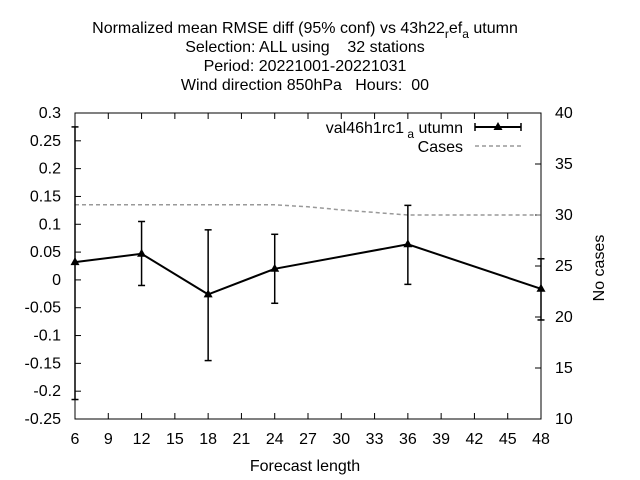  Describe the element at coordinates (564, 113) in the screenshot. I see `y2-tick-label: 40` at that location.